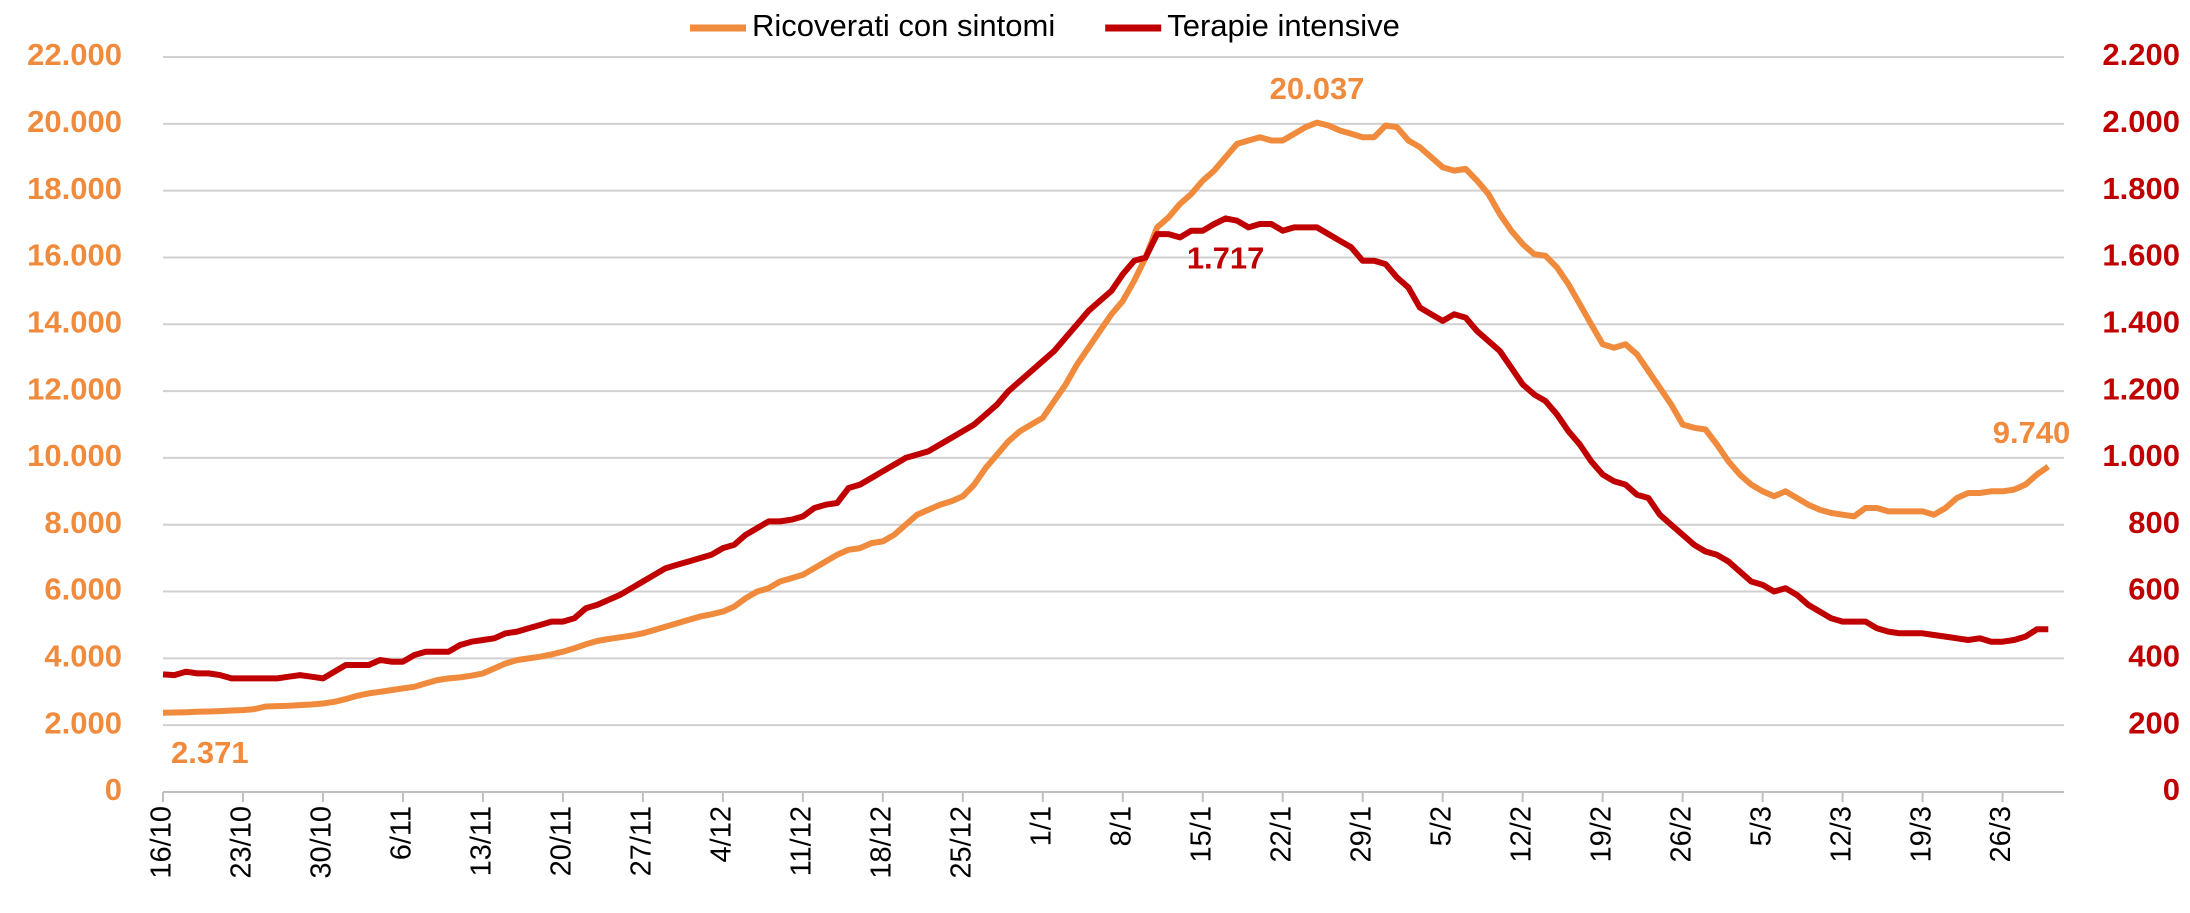  What do you see at coordinates (2141, 54) in the screenshot?
I see `y2-tick-label: 2.200` at bounding box center [2141, 54].